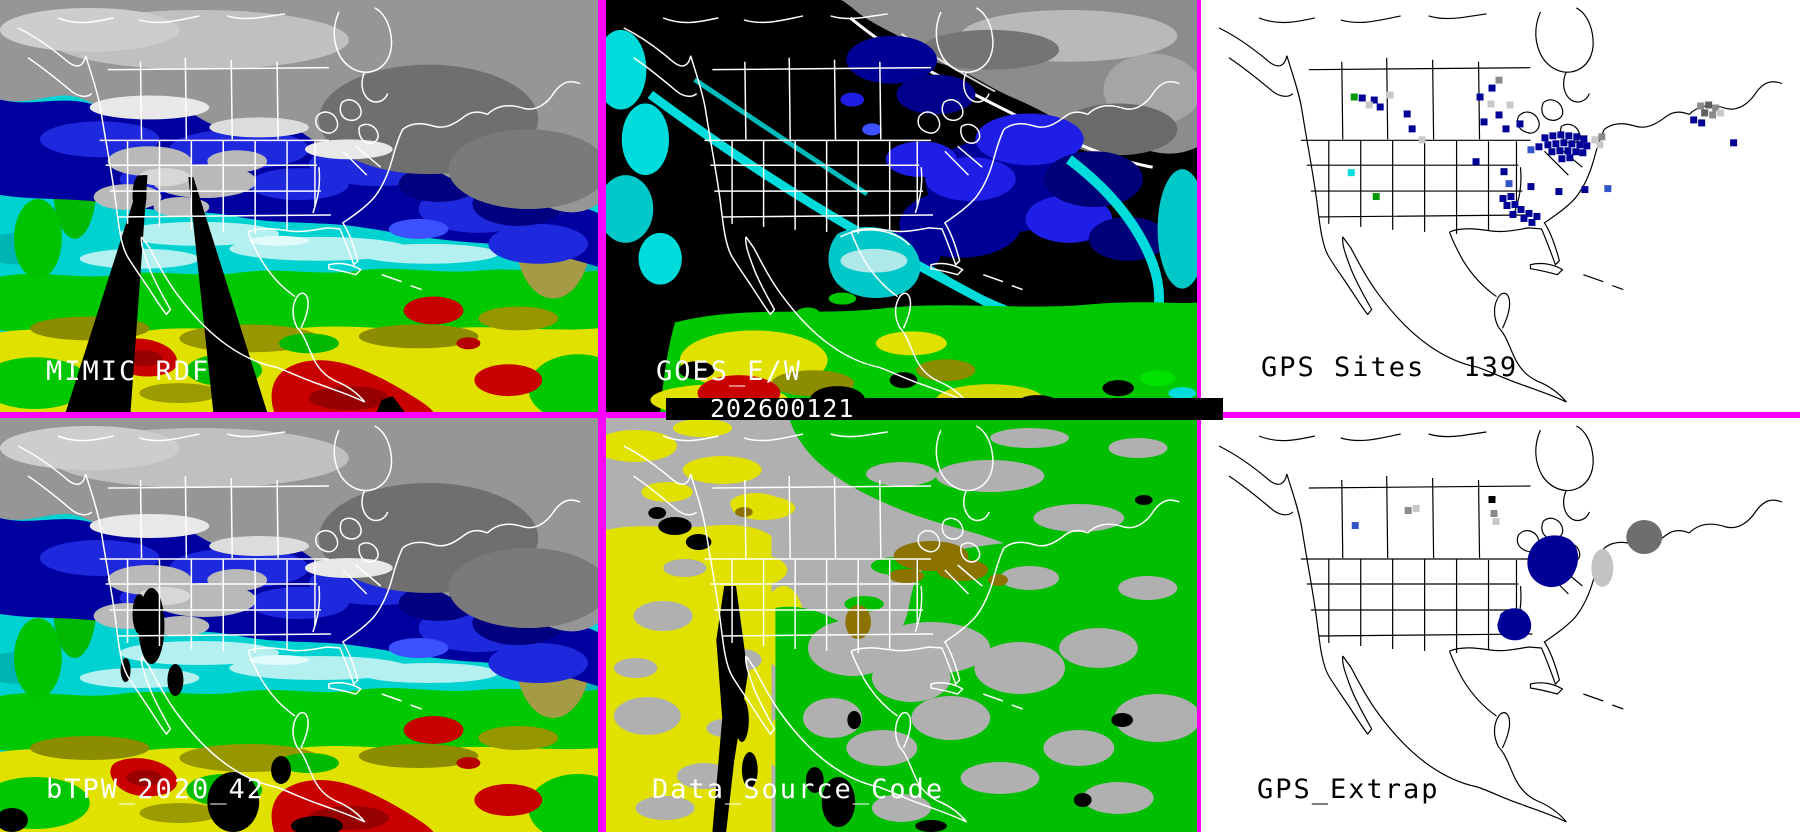 This screenshot has width=1800, height=832. I want to click on timestamp-bar: 202600121, so click(944, 408).